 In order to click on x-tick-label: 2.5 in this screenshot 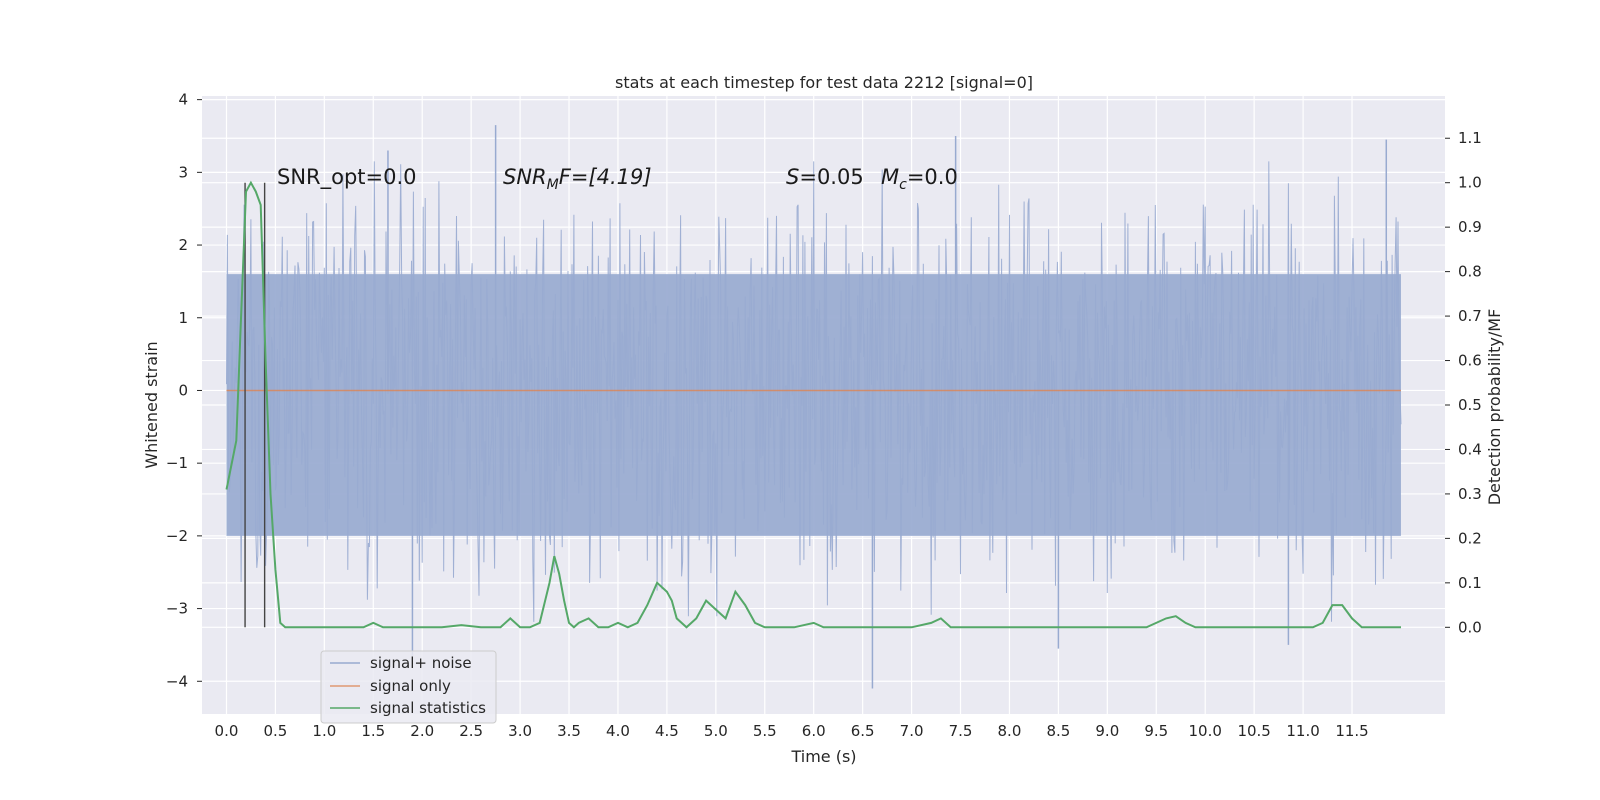, I will do `click(471, 731)`.